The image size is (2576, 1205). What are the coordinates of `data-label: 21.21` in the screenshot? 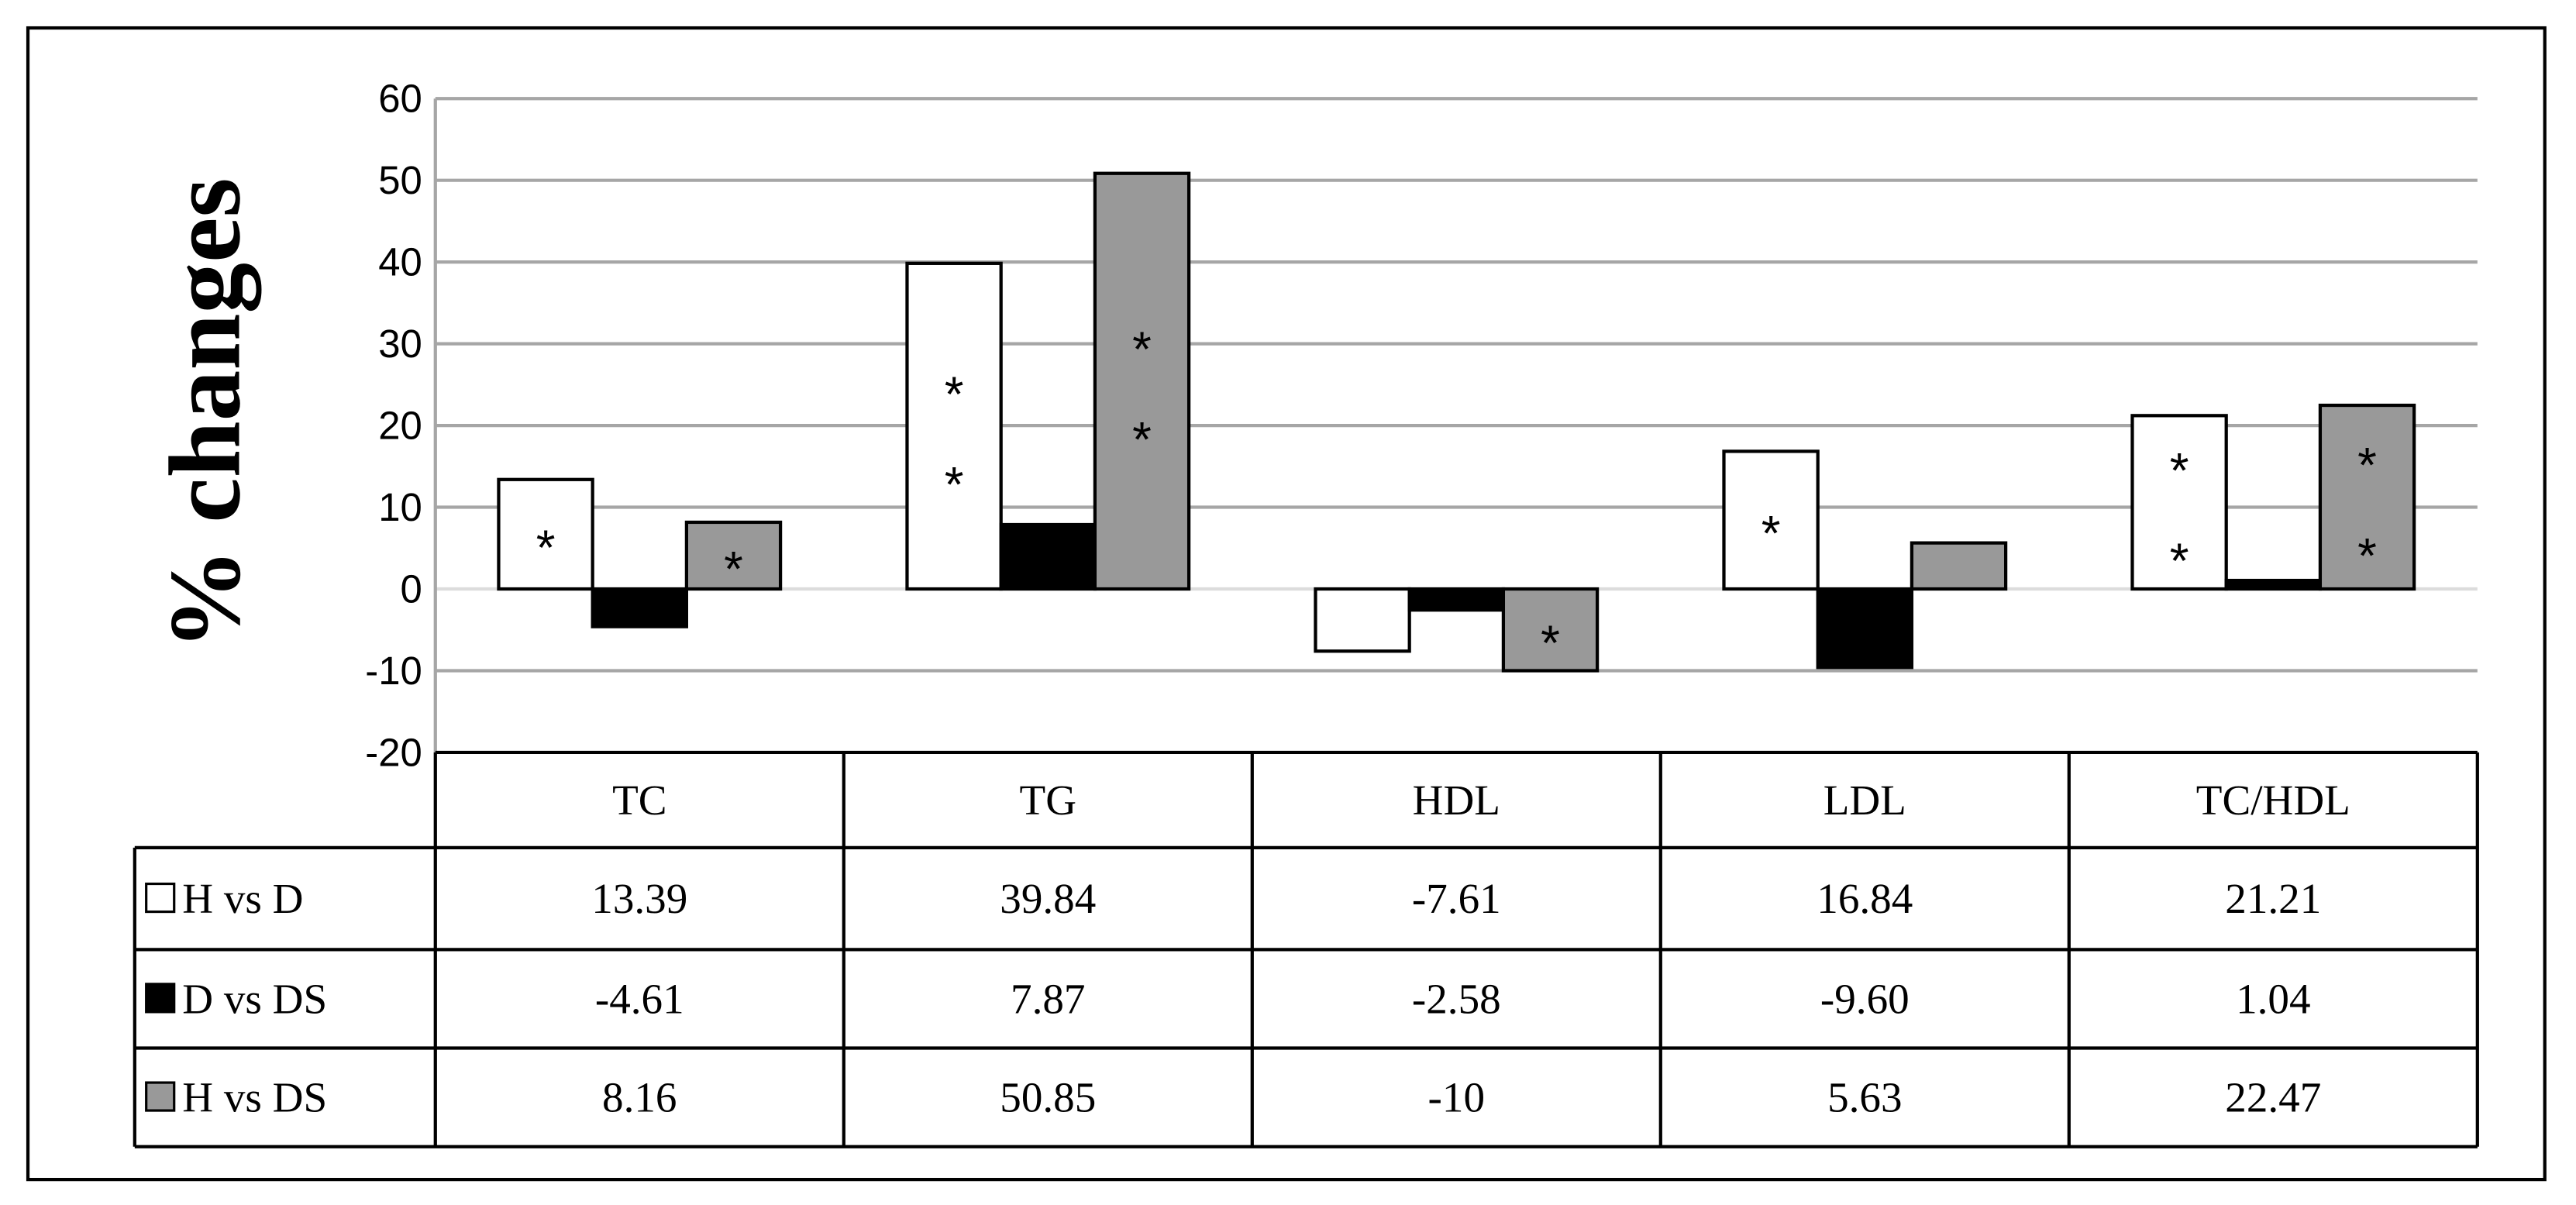 It's located at (2273, 899).